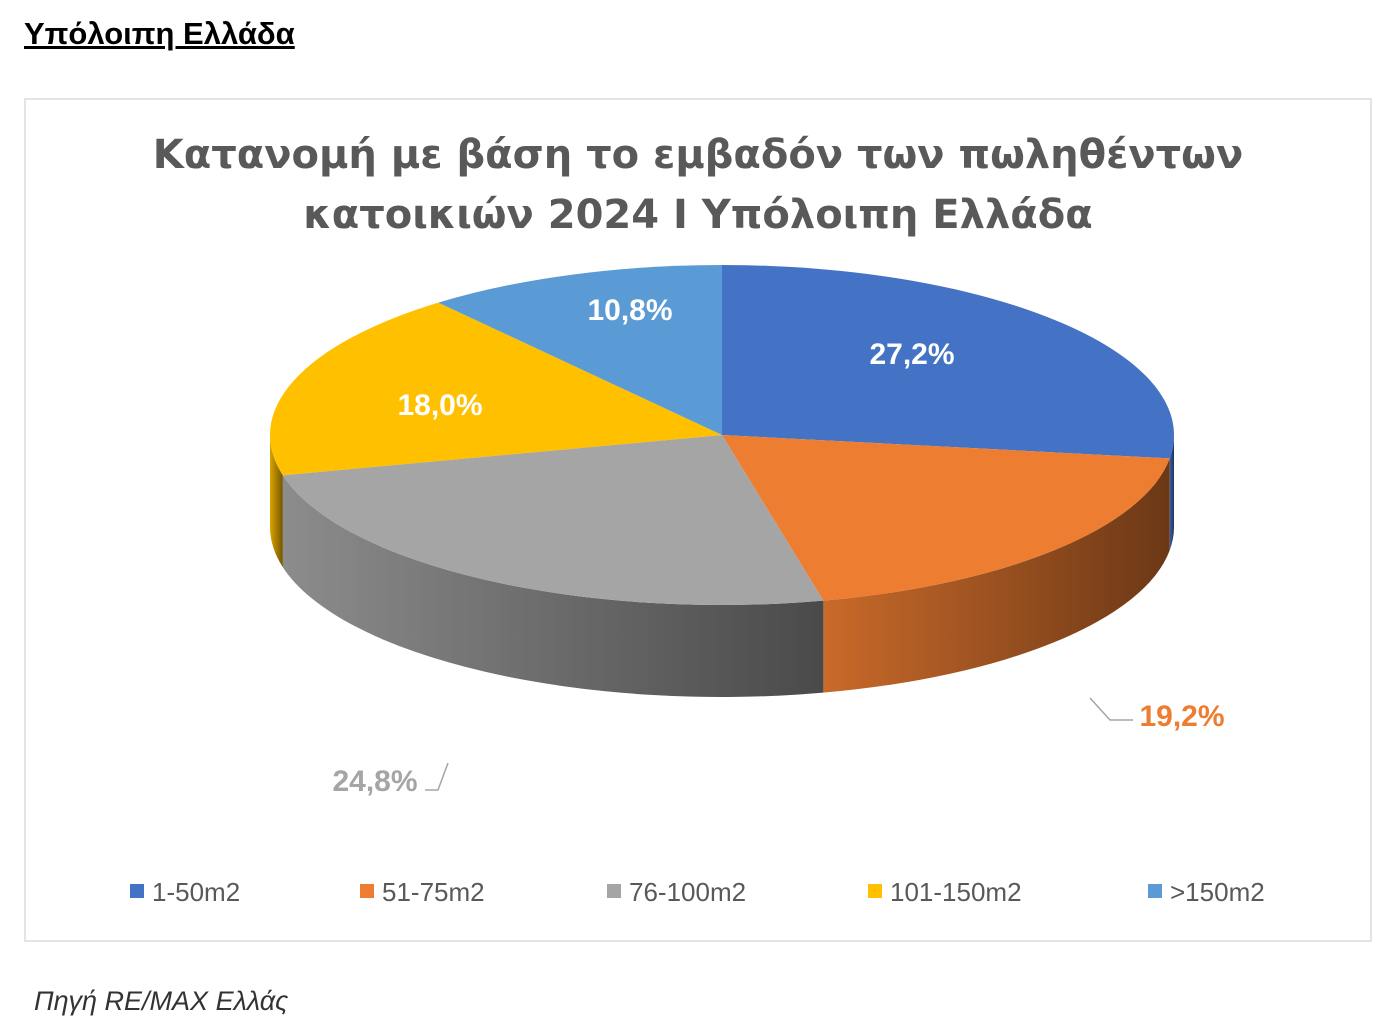 The width and height of the screenshot is (1390, 1035). Describe the element at coordinates (956, 892) in the screenshot. I see `legend-label: 101-150m2` at that location.